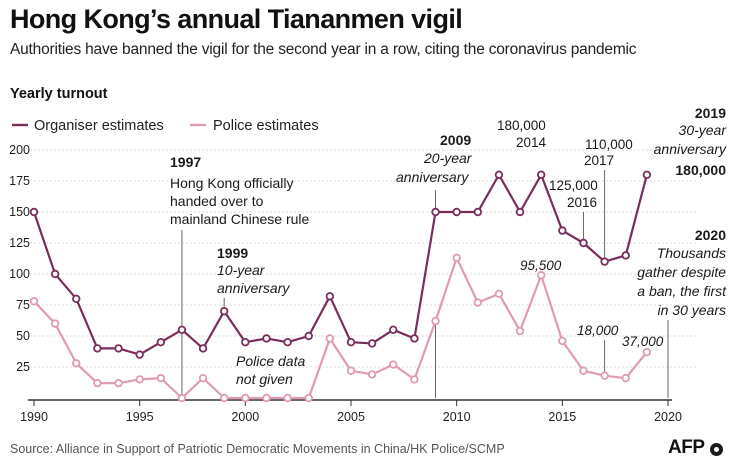 The width and height of the screenshot is (736, 466). I want to click on point-police-1991, so click(55, 323).